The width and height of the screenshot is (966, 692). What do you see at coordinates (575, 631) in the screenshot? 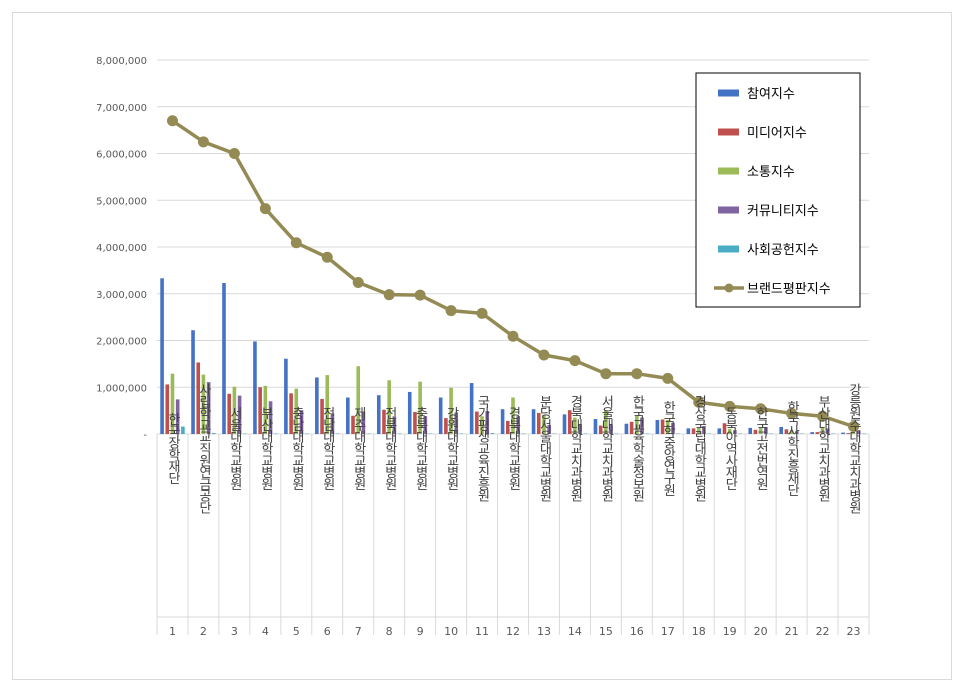
I see `rank-label: 14` at bounding box center [575, 631].